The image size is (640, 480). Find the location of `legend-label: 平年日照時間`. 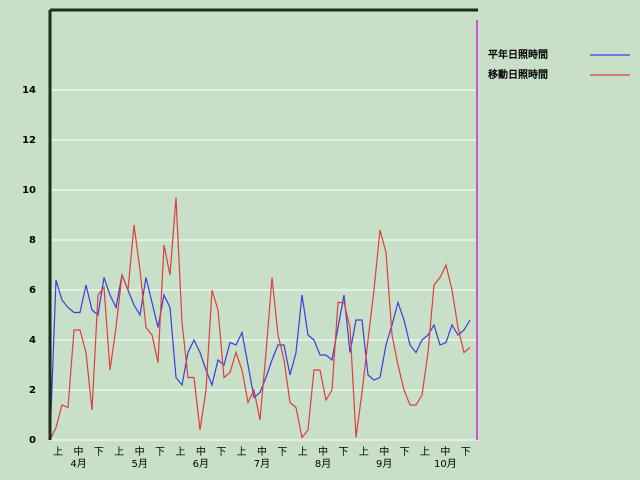

legend-label: 平年日照時間 is located at coordinates (518, 54).